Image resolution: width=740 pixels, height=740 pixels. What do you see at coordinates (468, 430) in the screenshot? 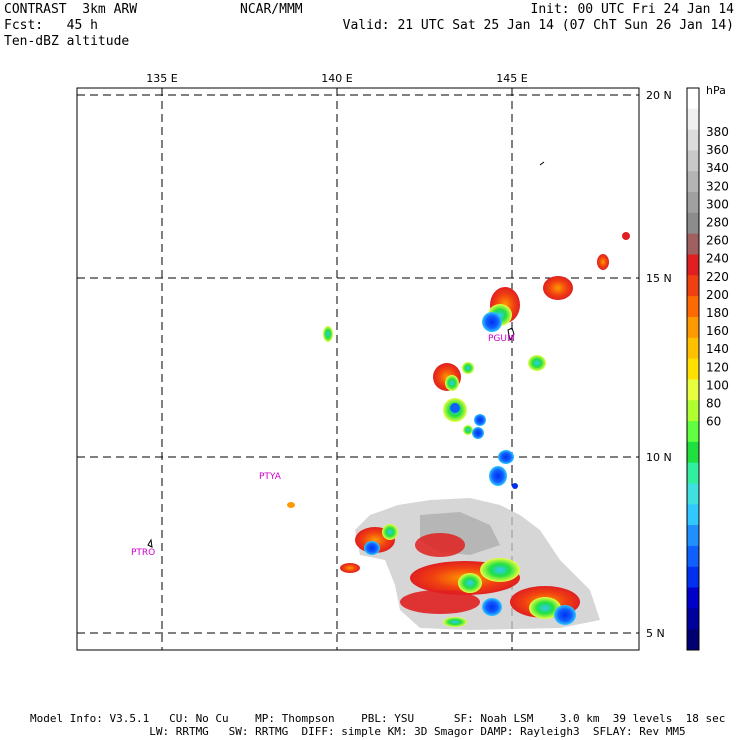
I see `cell-n7` at bounding box center [468, 430].